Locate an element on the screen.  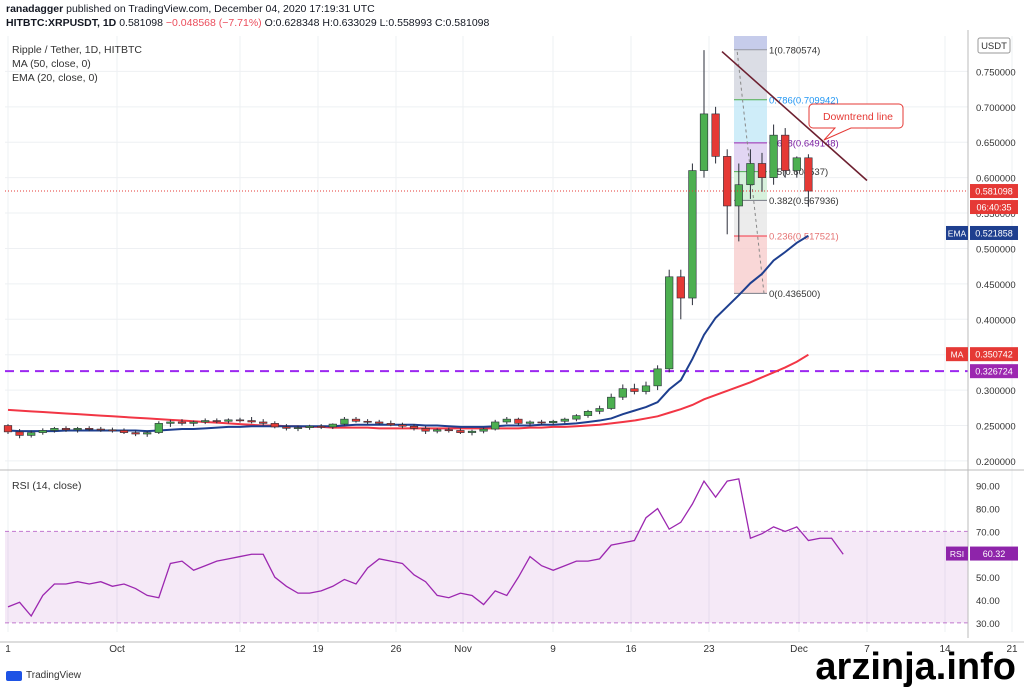
y-tick-label: 0.400000 is located at coordinates (996, 320).